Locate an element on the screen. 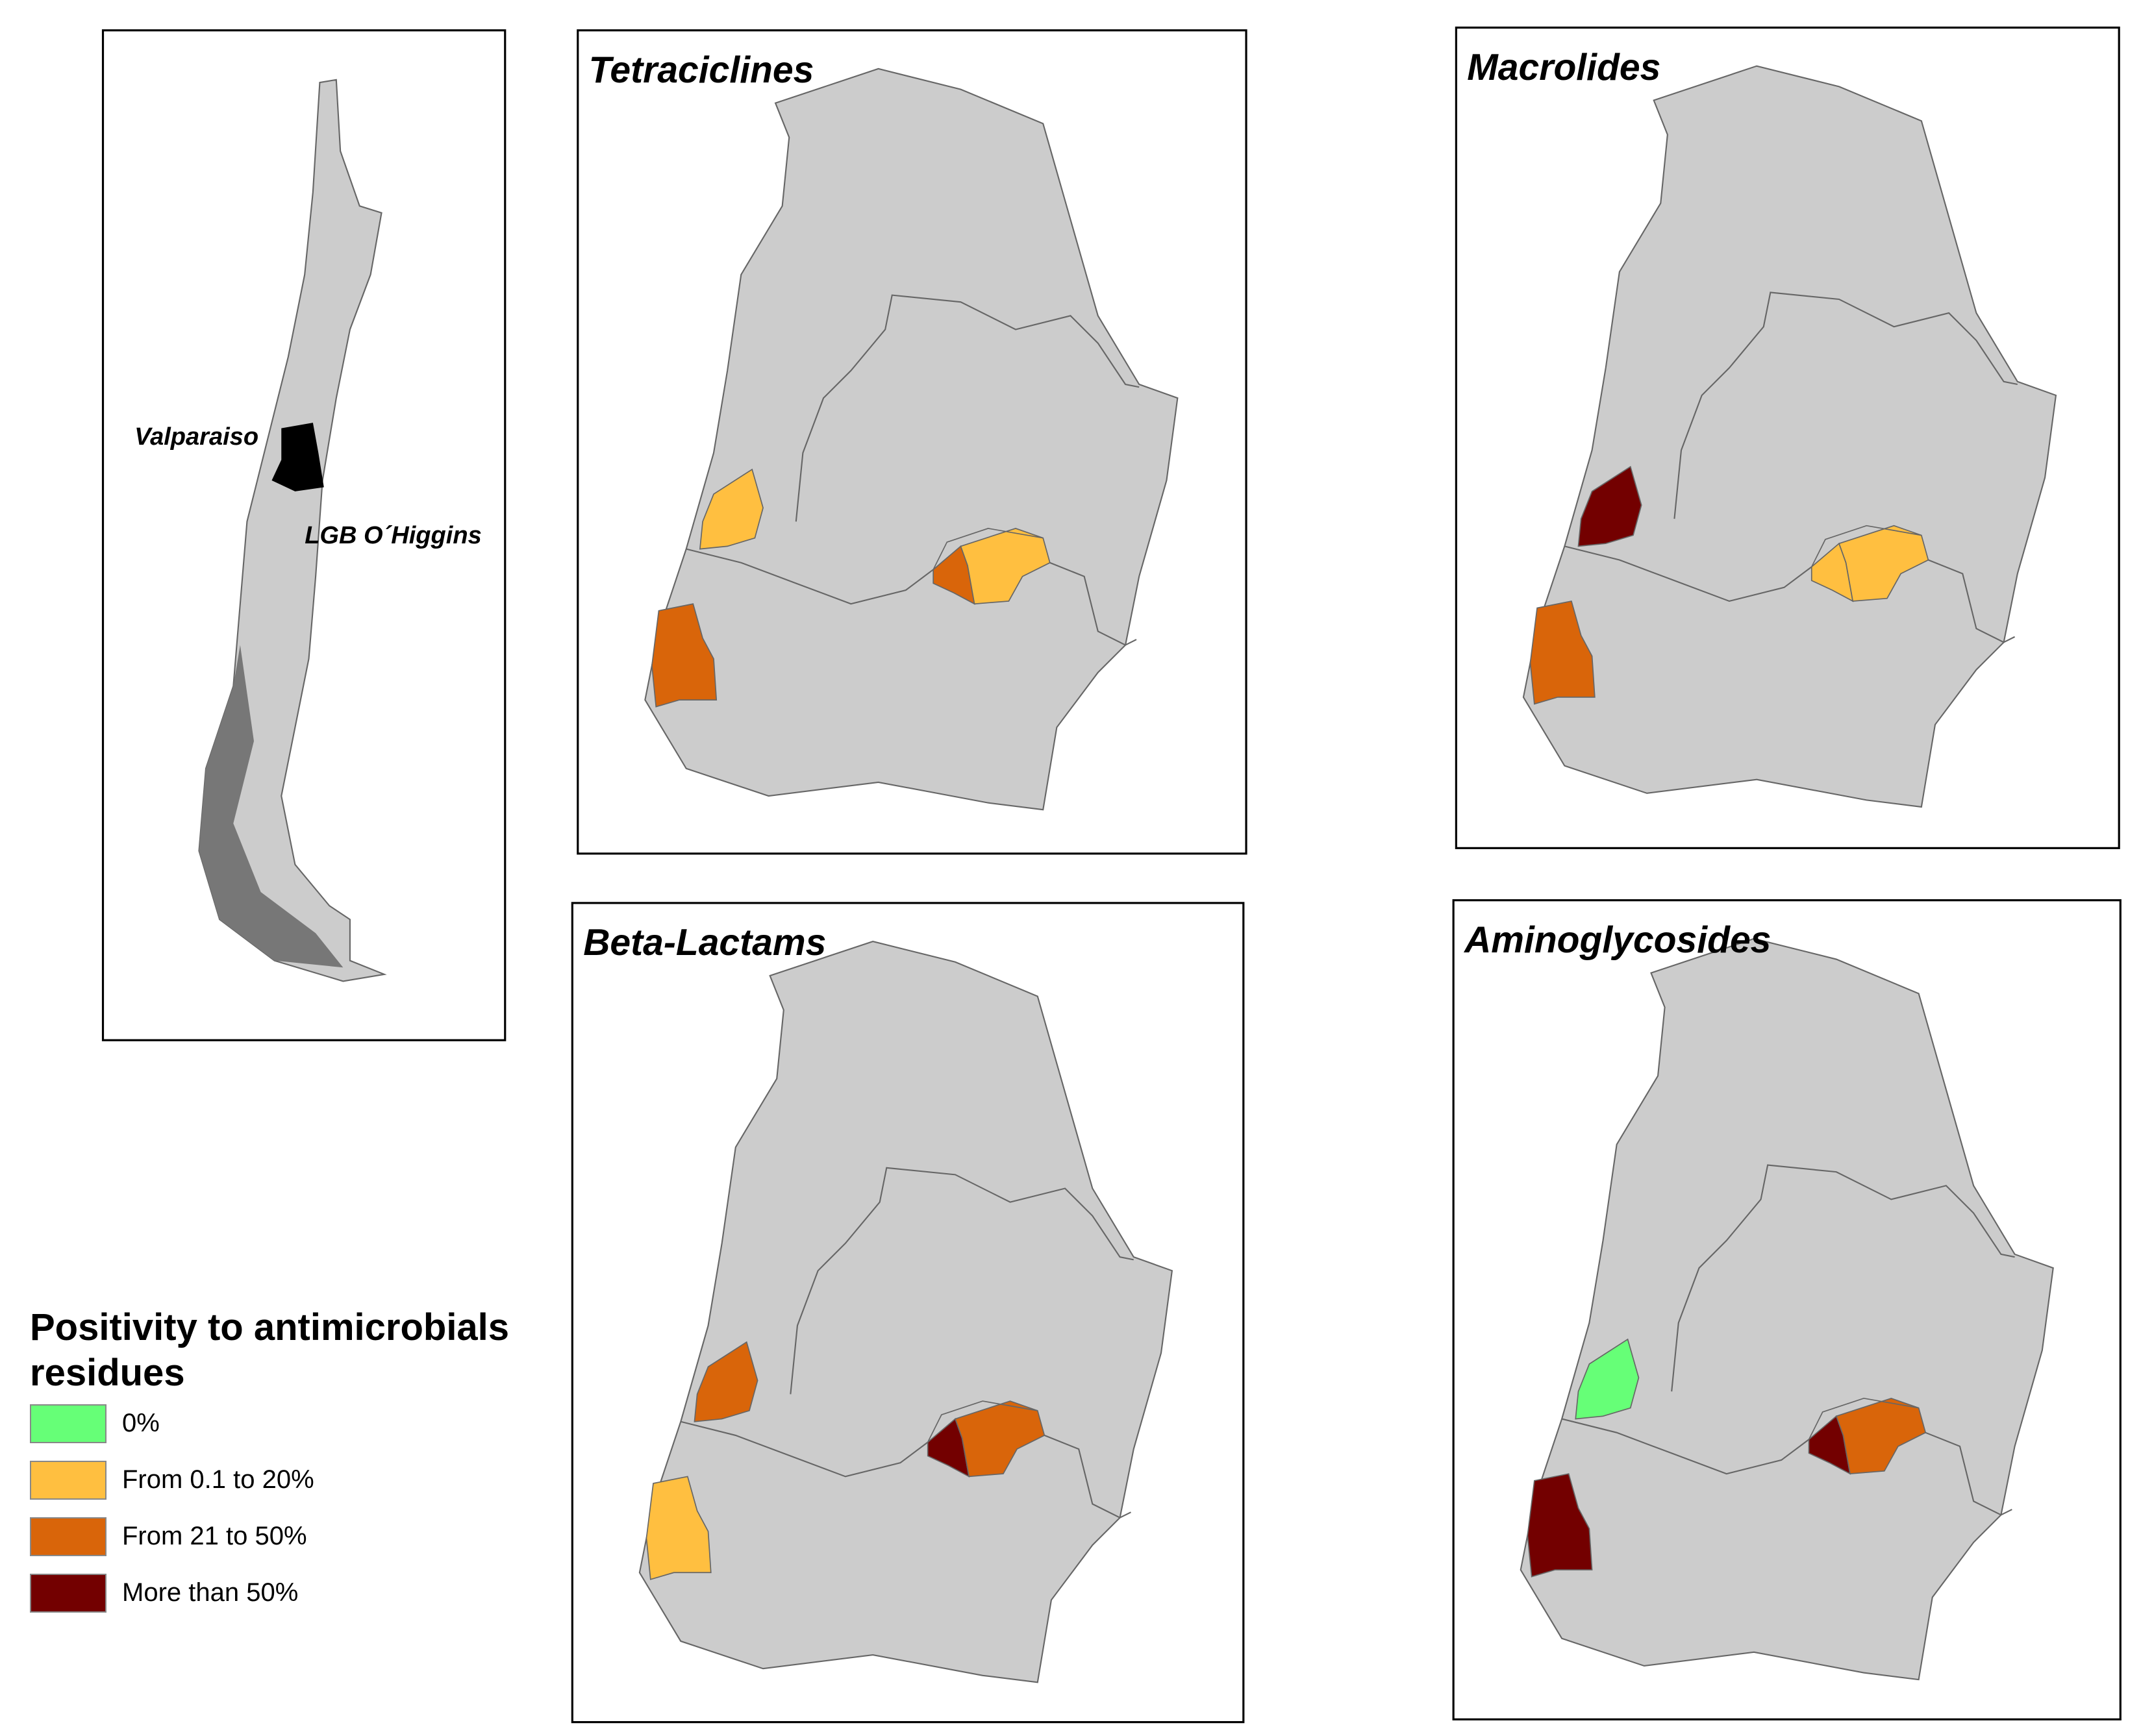 The width and height of the screenshot is (2141, 1736). map-panel: Beta-Lactams is located at coordinates (908, 1313).